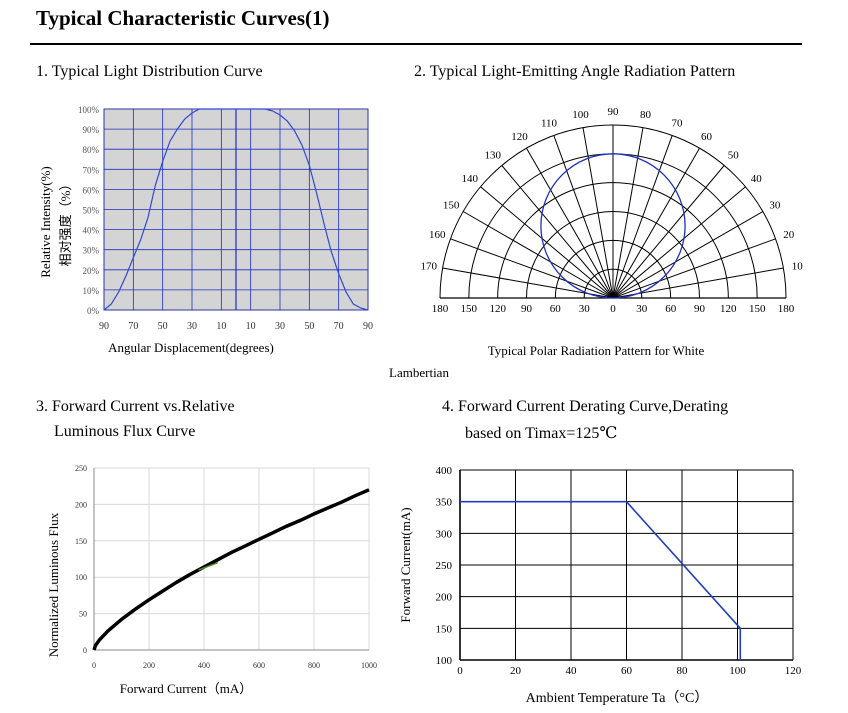 The width and height of the screenshot is (848, 713). Describe the element at coordinates (405, 564) in the screenshot. I see `y-axis-label: Forward Current(mA)` at that location.